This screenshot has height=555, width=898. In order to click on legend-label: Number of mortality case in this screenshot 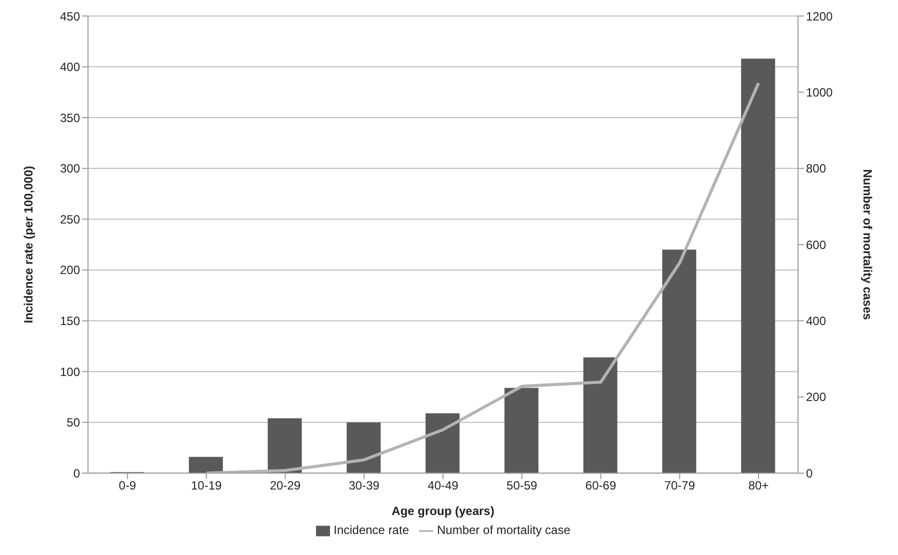, I will do `click(503, 530)`.